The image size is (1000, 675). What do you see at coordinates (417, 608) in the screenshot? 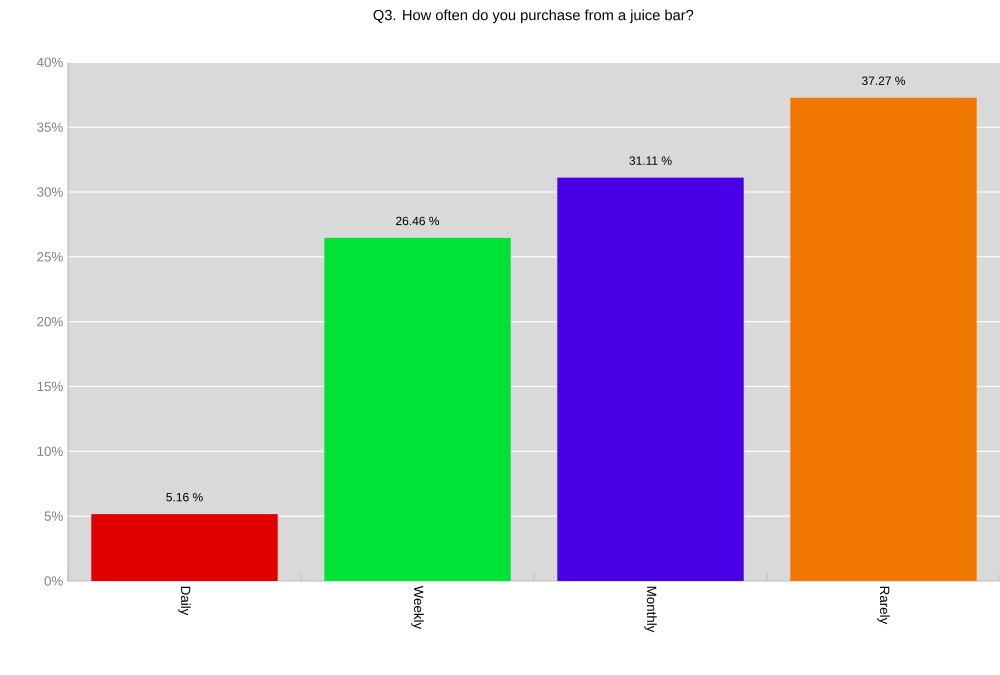
I see `x-tick-label: Weekly` at bounding box center [417, 608].